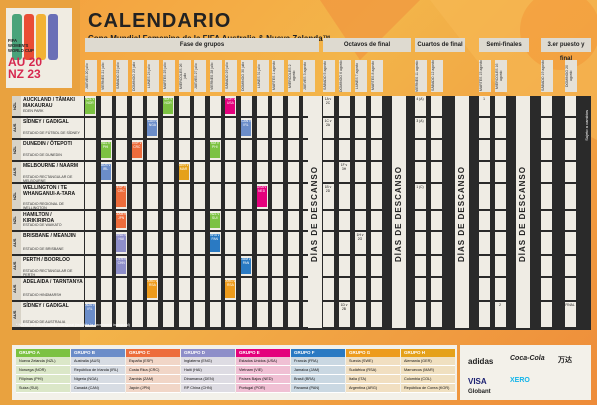 The width and height of the screenshot is (597, 405). I want to click on match-cell: 1H v 2G, so click(360, 242).